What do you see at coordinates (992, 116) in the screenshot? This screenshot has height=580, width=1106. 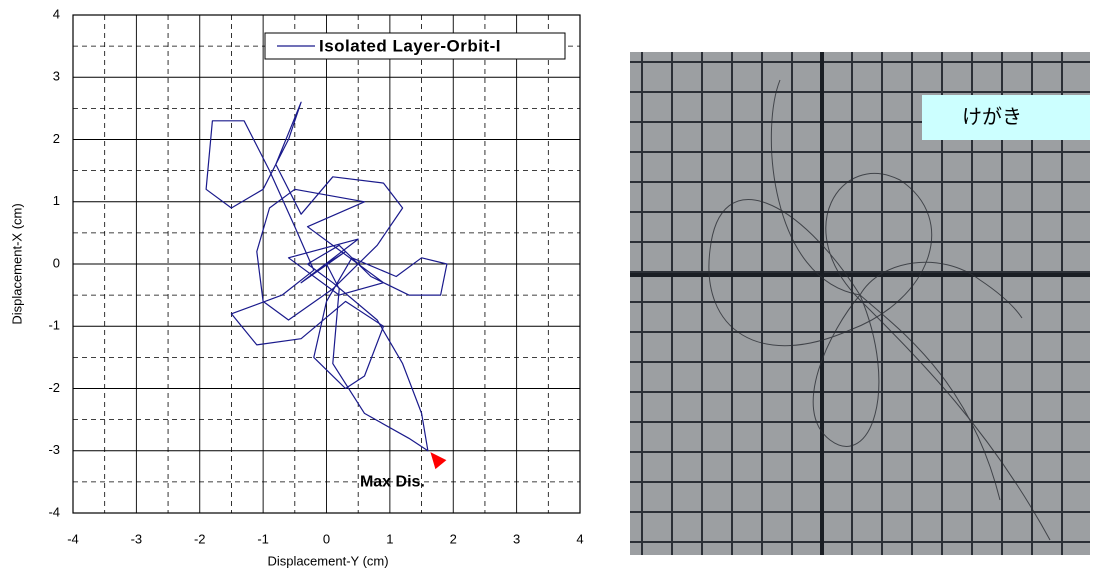 I see `photo-label: けがき` at bounding box center [992, 116].